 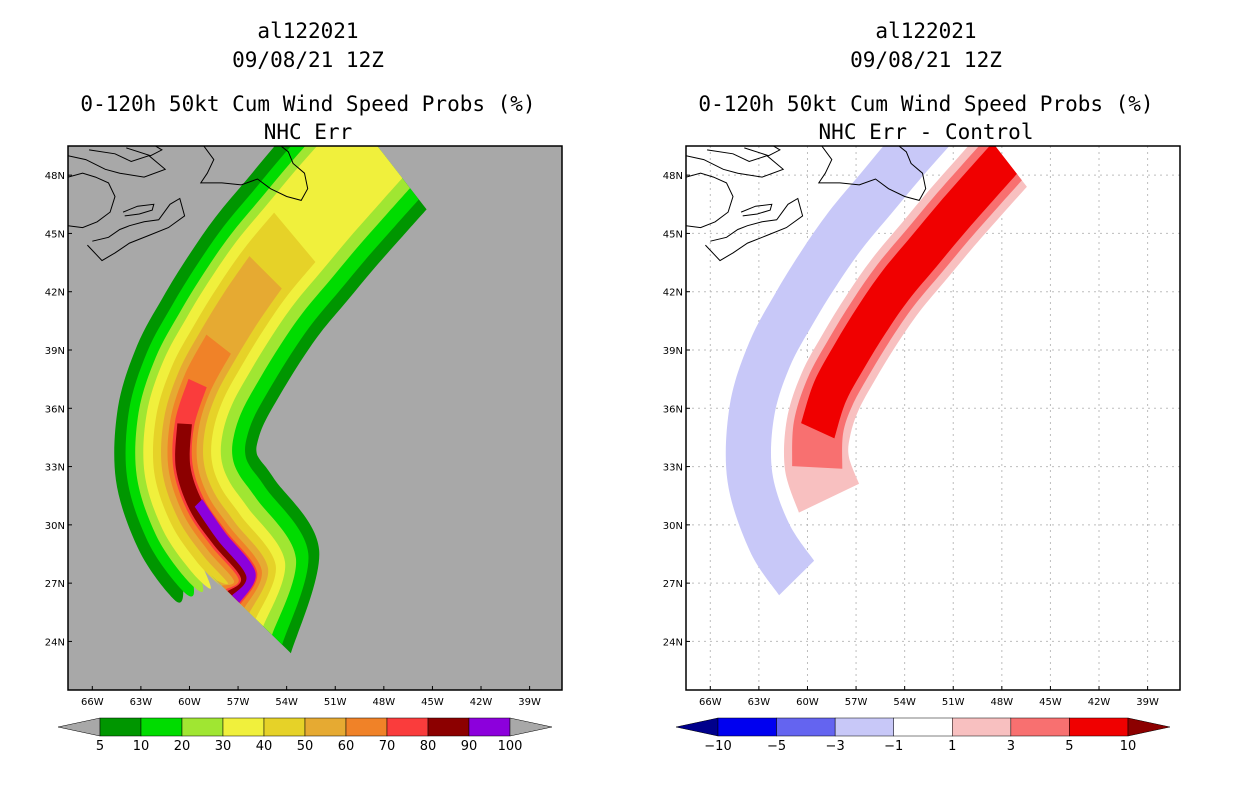 I want to click on colorbar-label: −5, so click(x=776, y=746).